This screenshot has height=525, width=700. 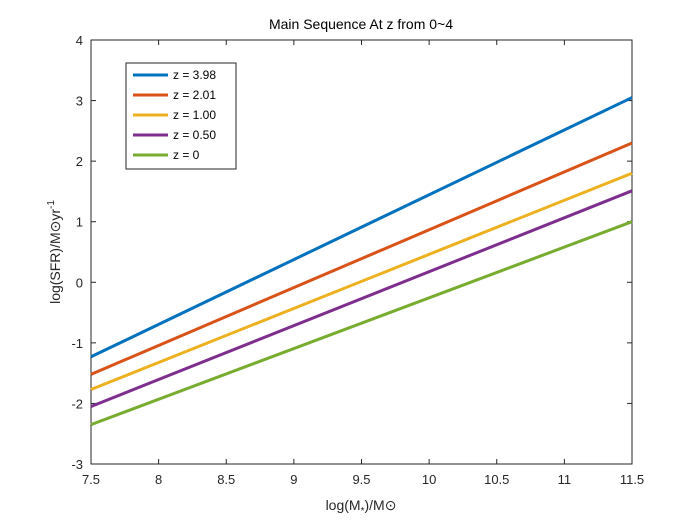 I want to click on x-tick-label: 8.5, so click(x=226, y=479).